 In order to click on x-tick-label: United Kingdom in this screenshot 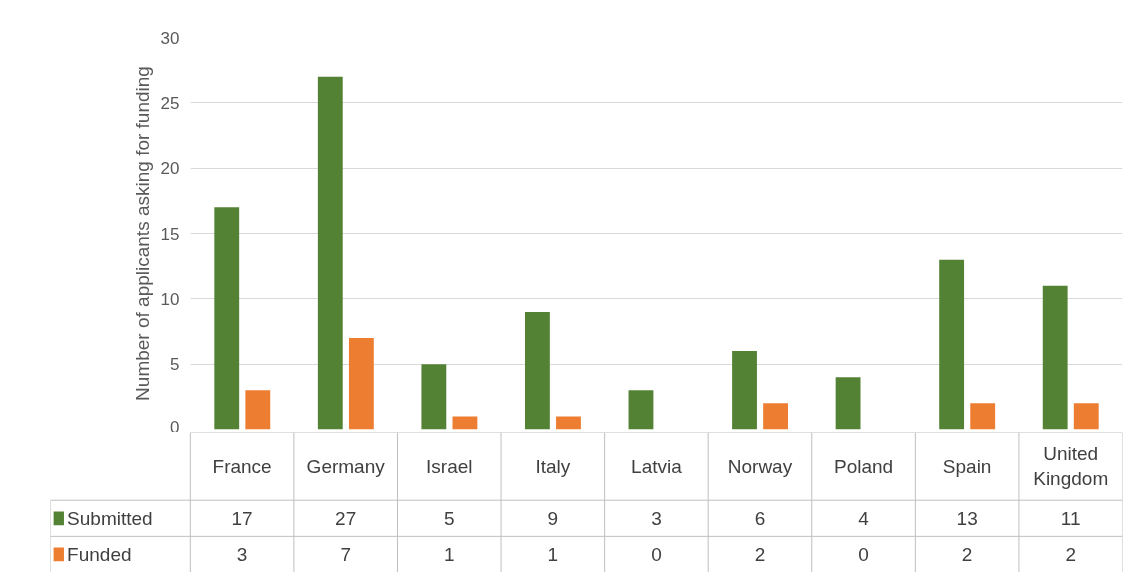, I will do `click(1071, 466)`.